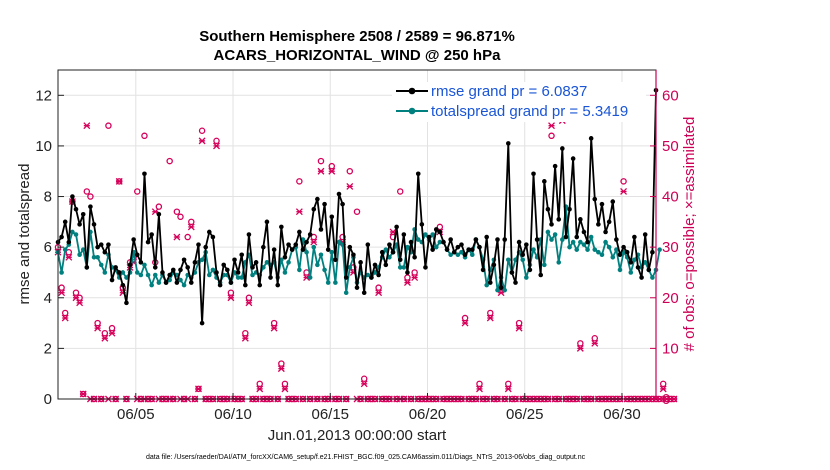  I want to click on chart-title-line2: ACARS_HORIZONTAL_WIND @ 250 hPa, so click(358, 55).